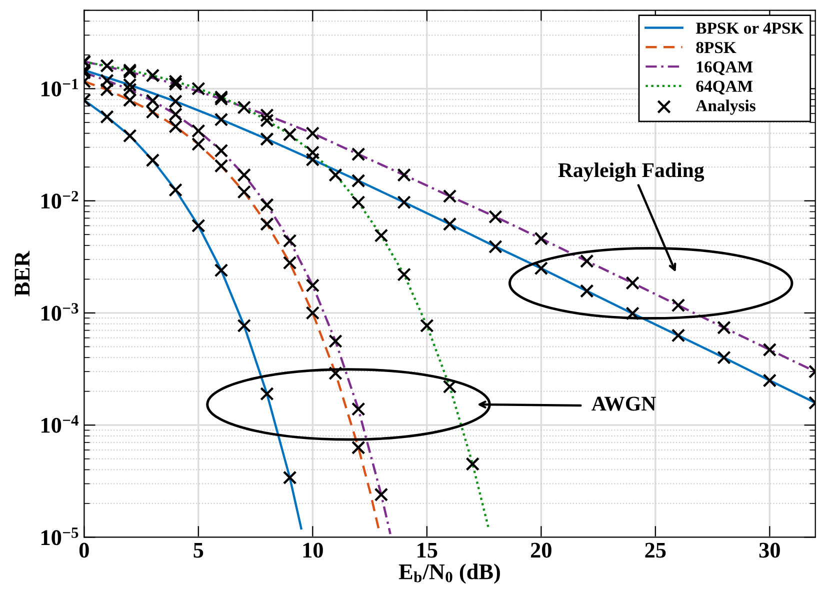  What do you see at coordinates (22, 273) in the screenshot?
I see `y-axis-title: BER` at bounding box center [22, 273].